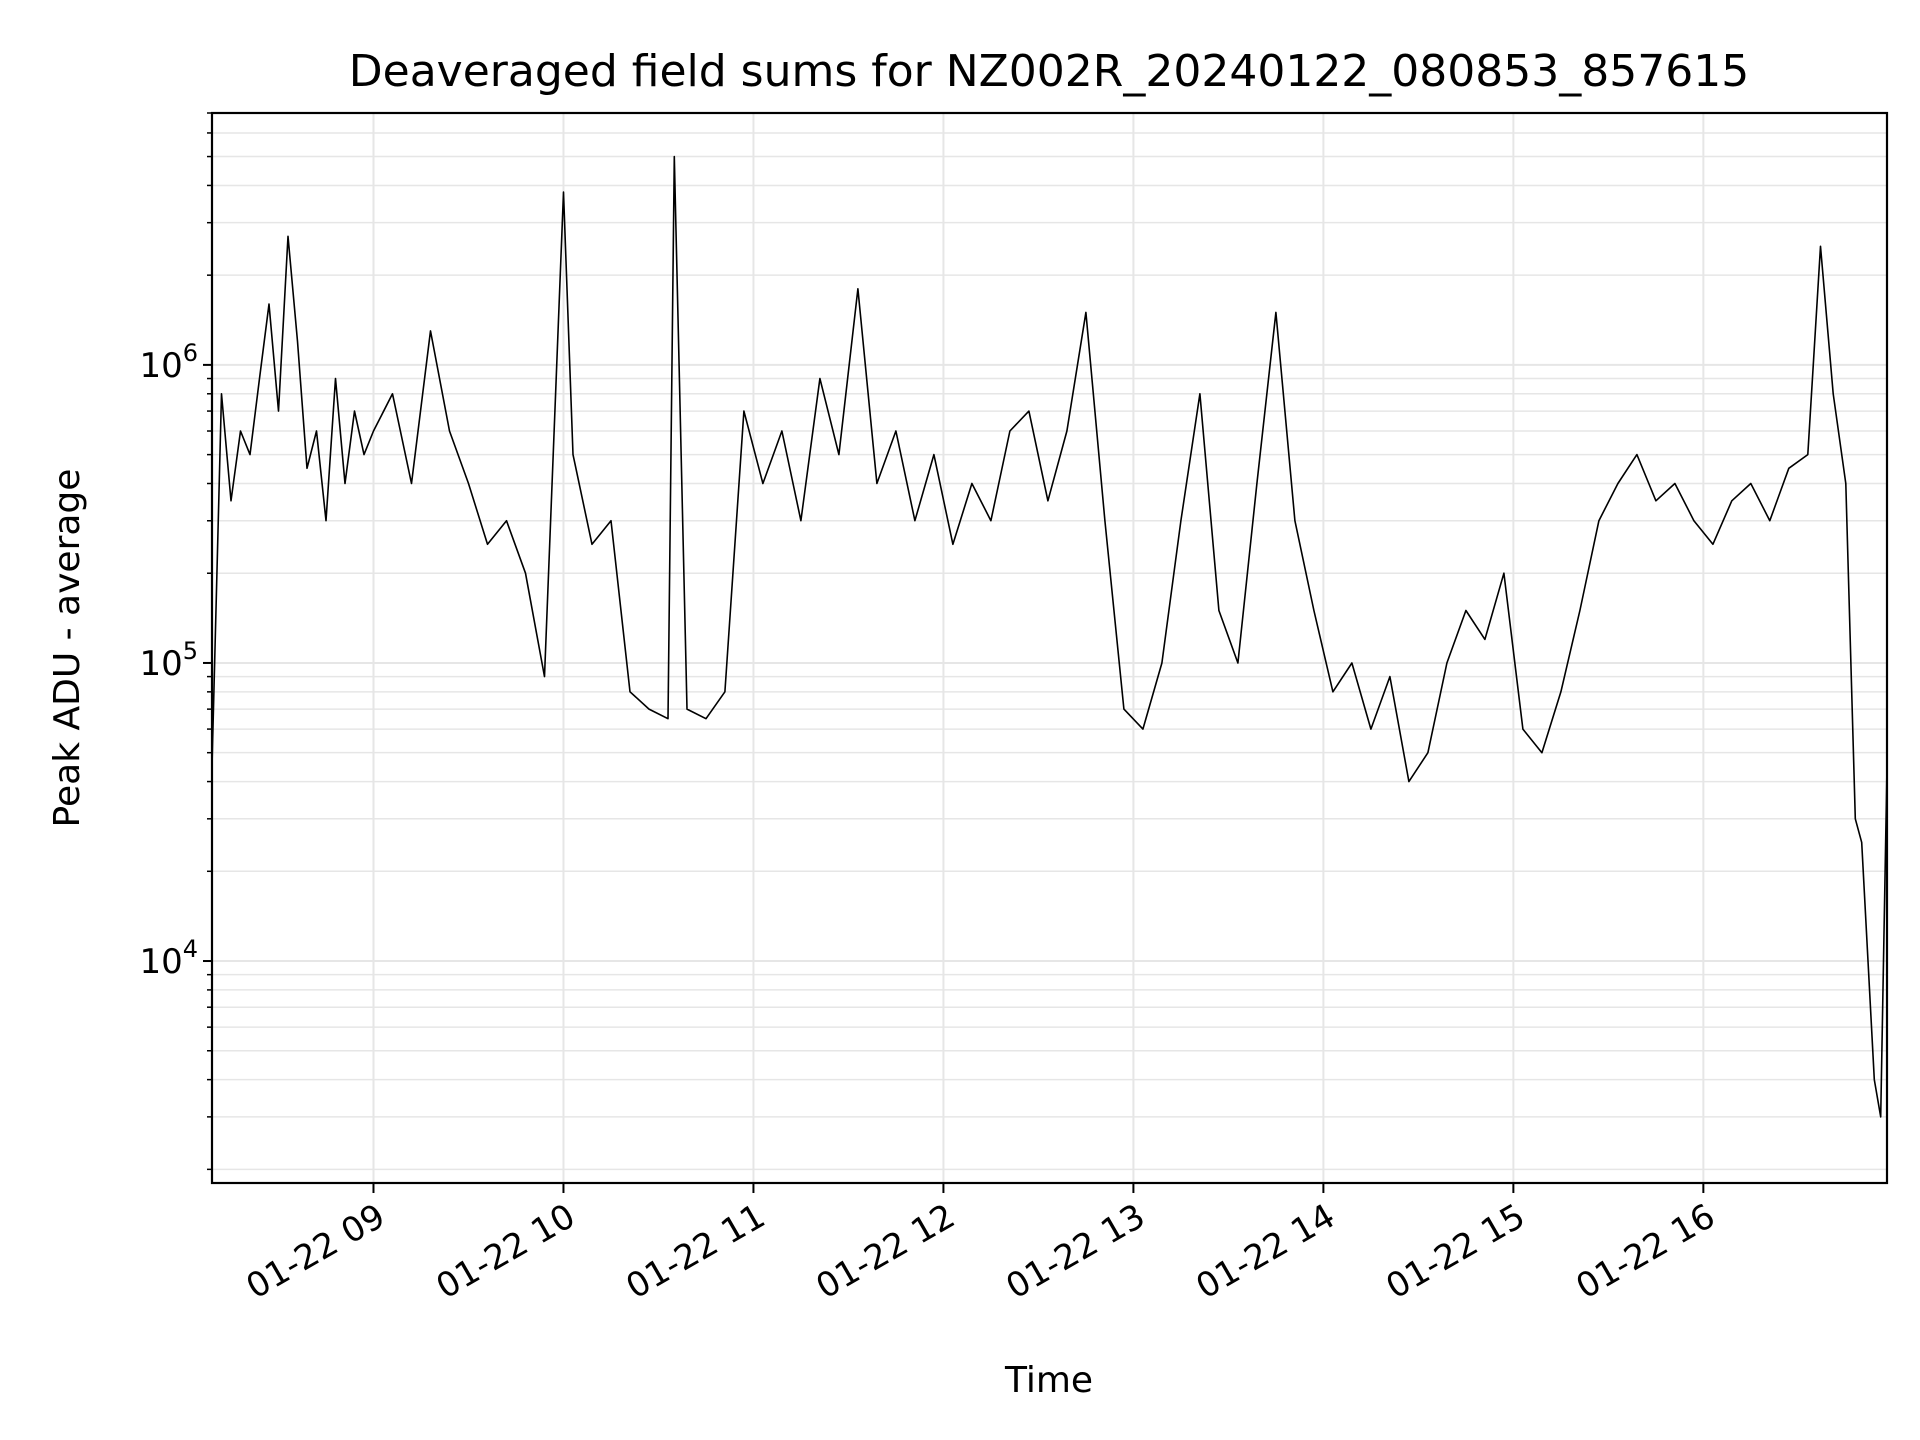  I want to click on y-tick-label: 10⁴, so click(168, 958).